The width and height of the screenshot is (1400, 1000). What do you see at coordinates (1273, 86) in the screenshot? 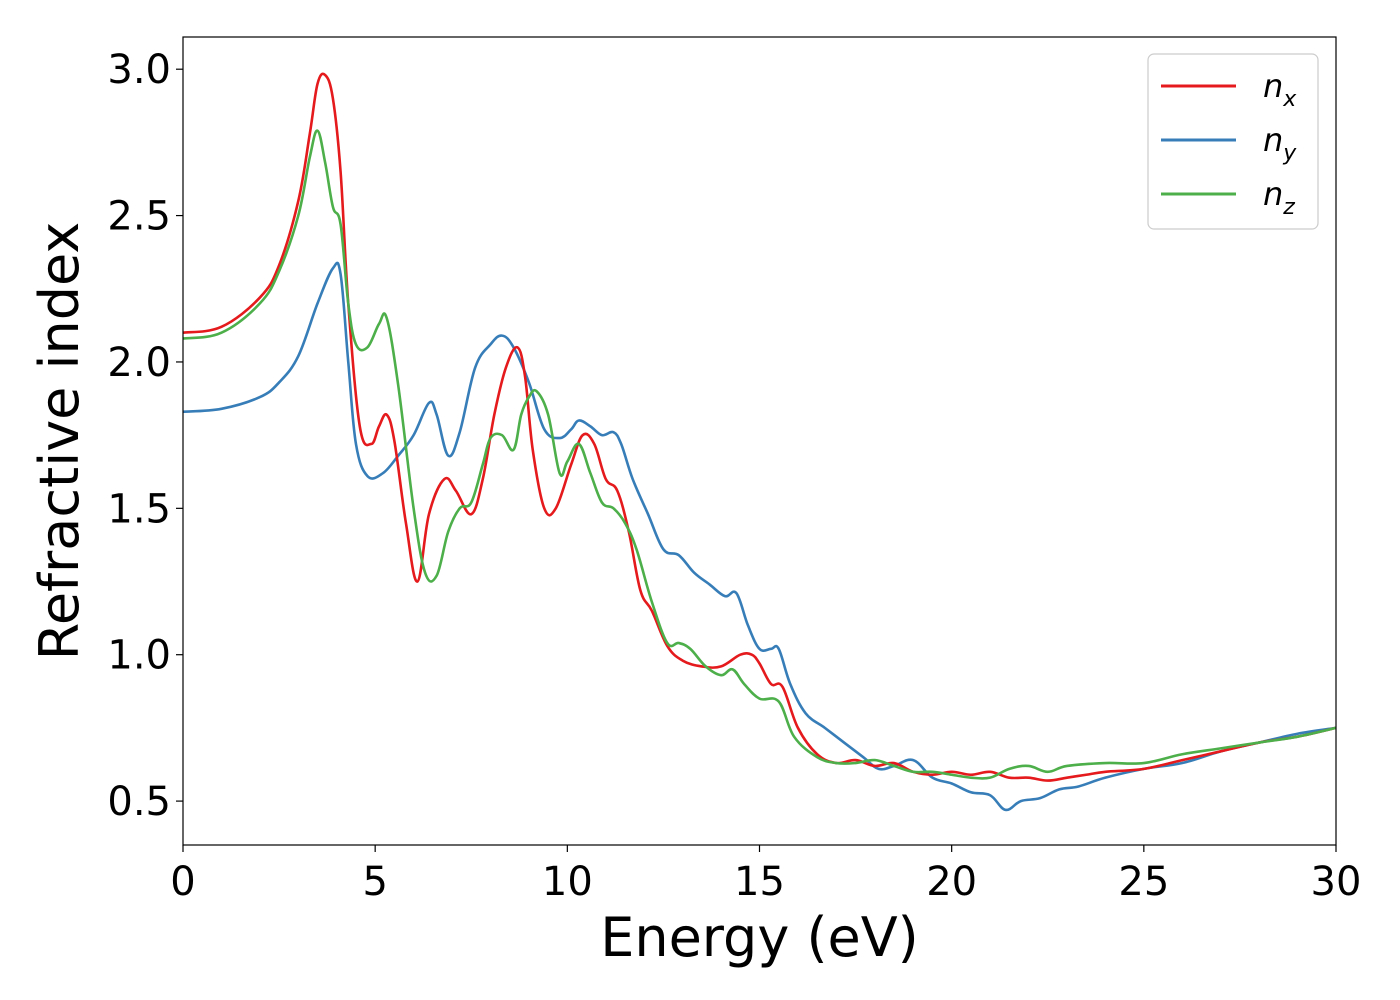
I see `legend-label-nx: n` at bounding box center [1273, 86].